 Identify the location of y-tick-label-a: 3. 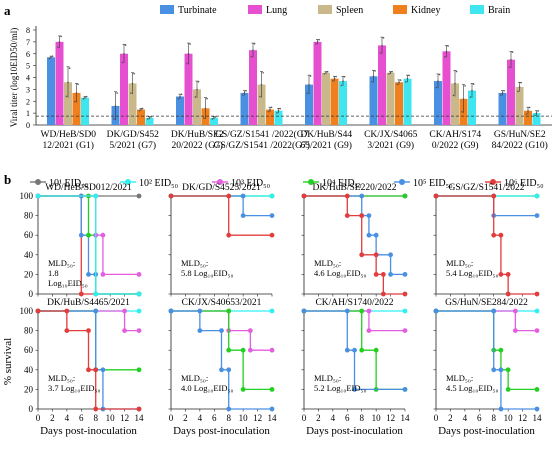
(28, 89).